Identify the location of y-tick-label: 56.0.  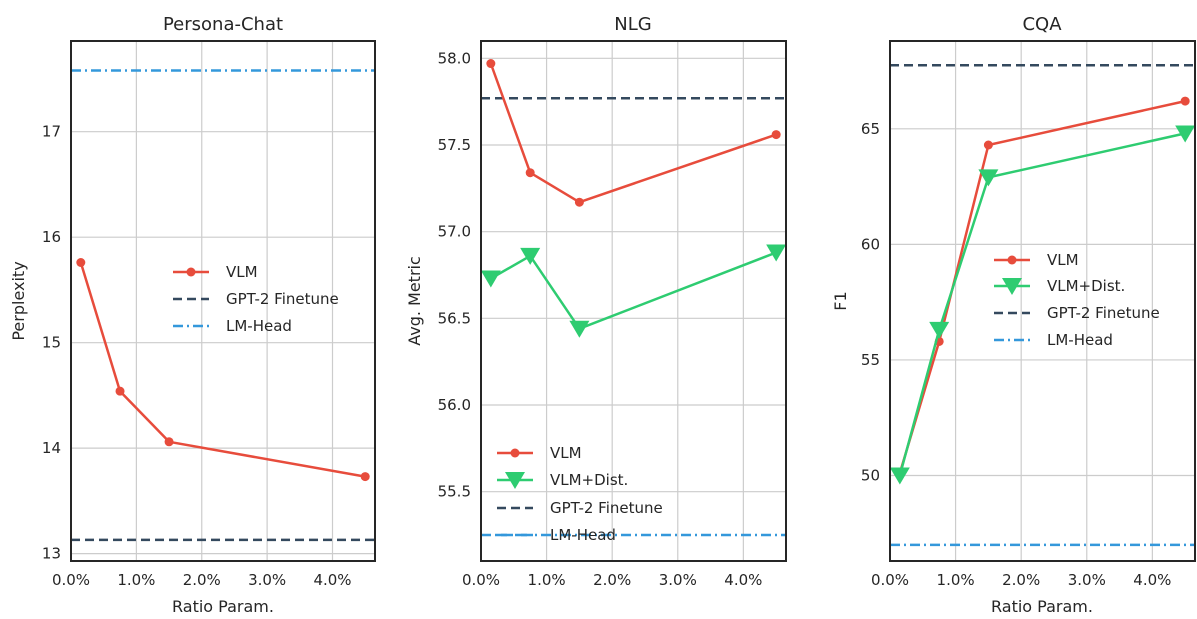
(454, 405).